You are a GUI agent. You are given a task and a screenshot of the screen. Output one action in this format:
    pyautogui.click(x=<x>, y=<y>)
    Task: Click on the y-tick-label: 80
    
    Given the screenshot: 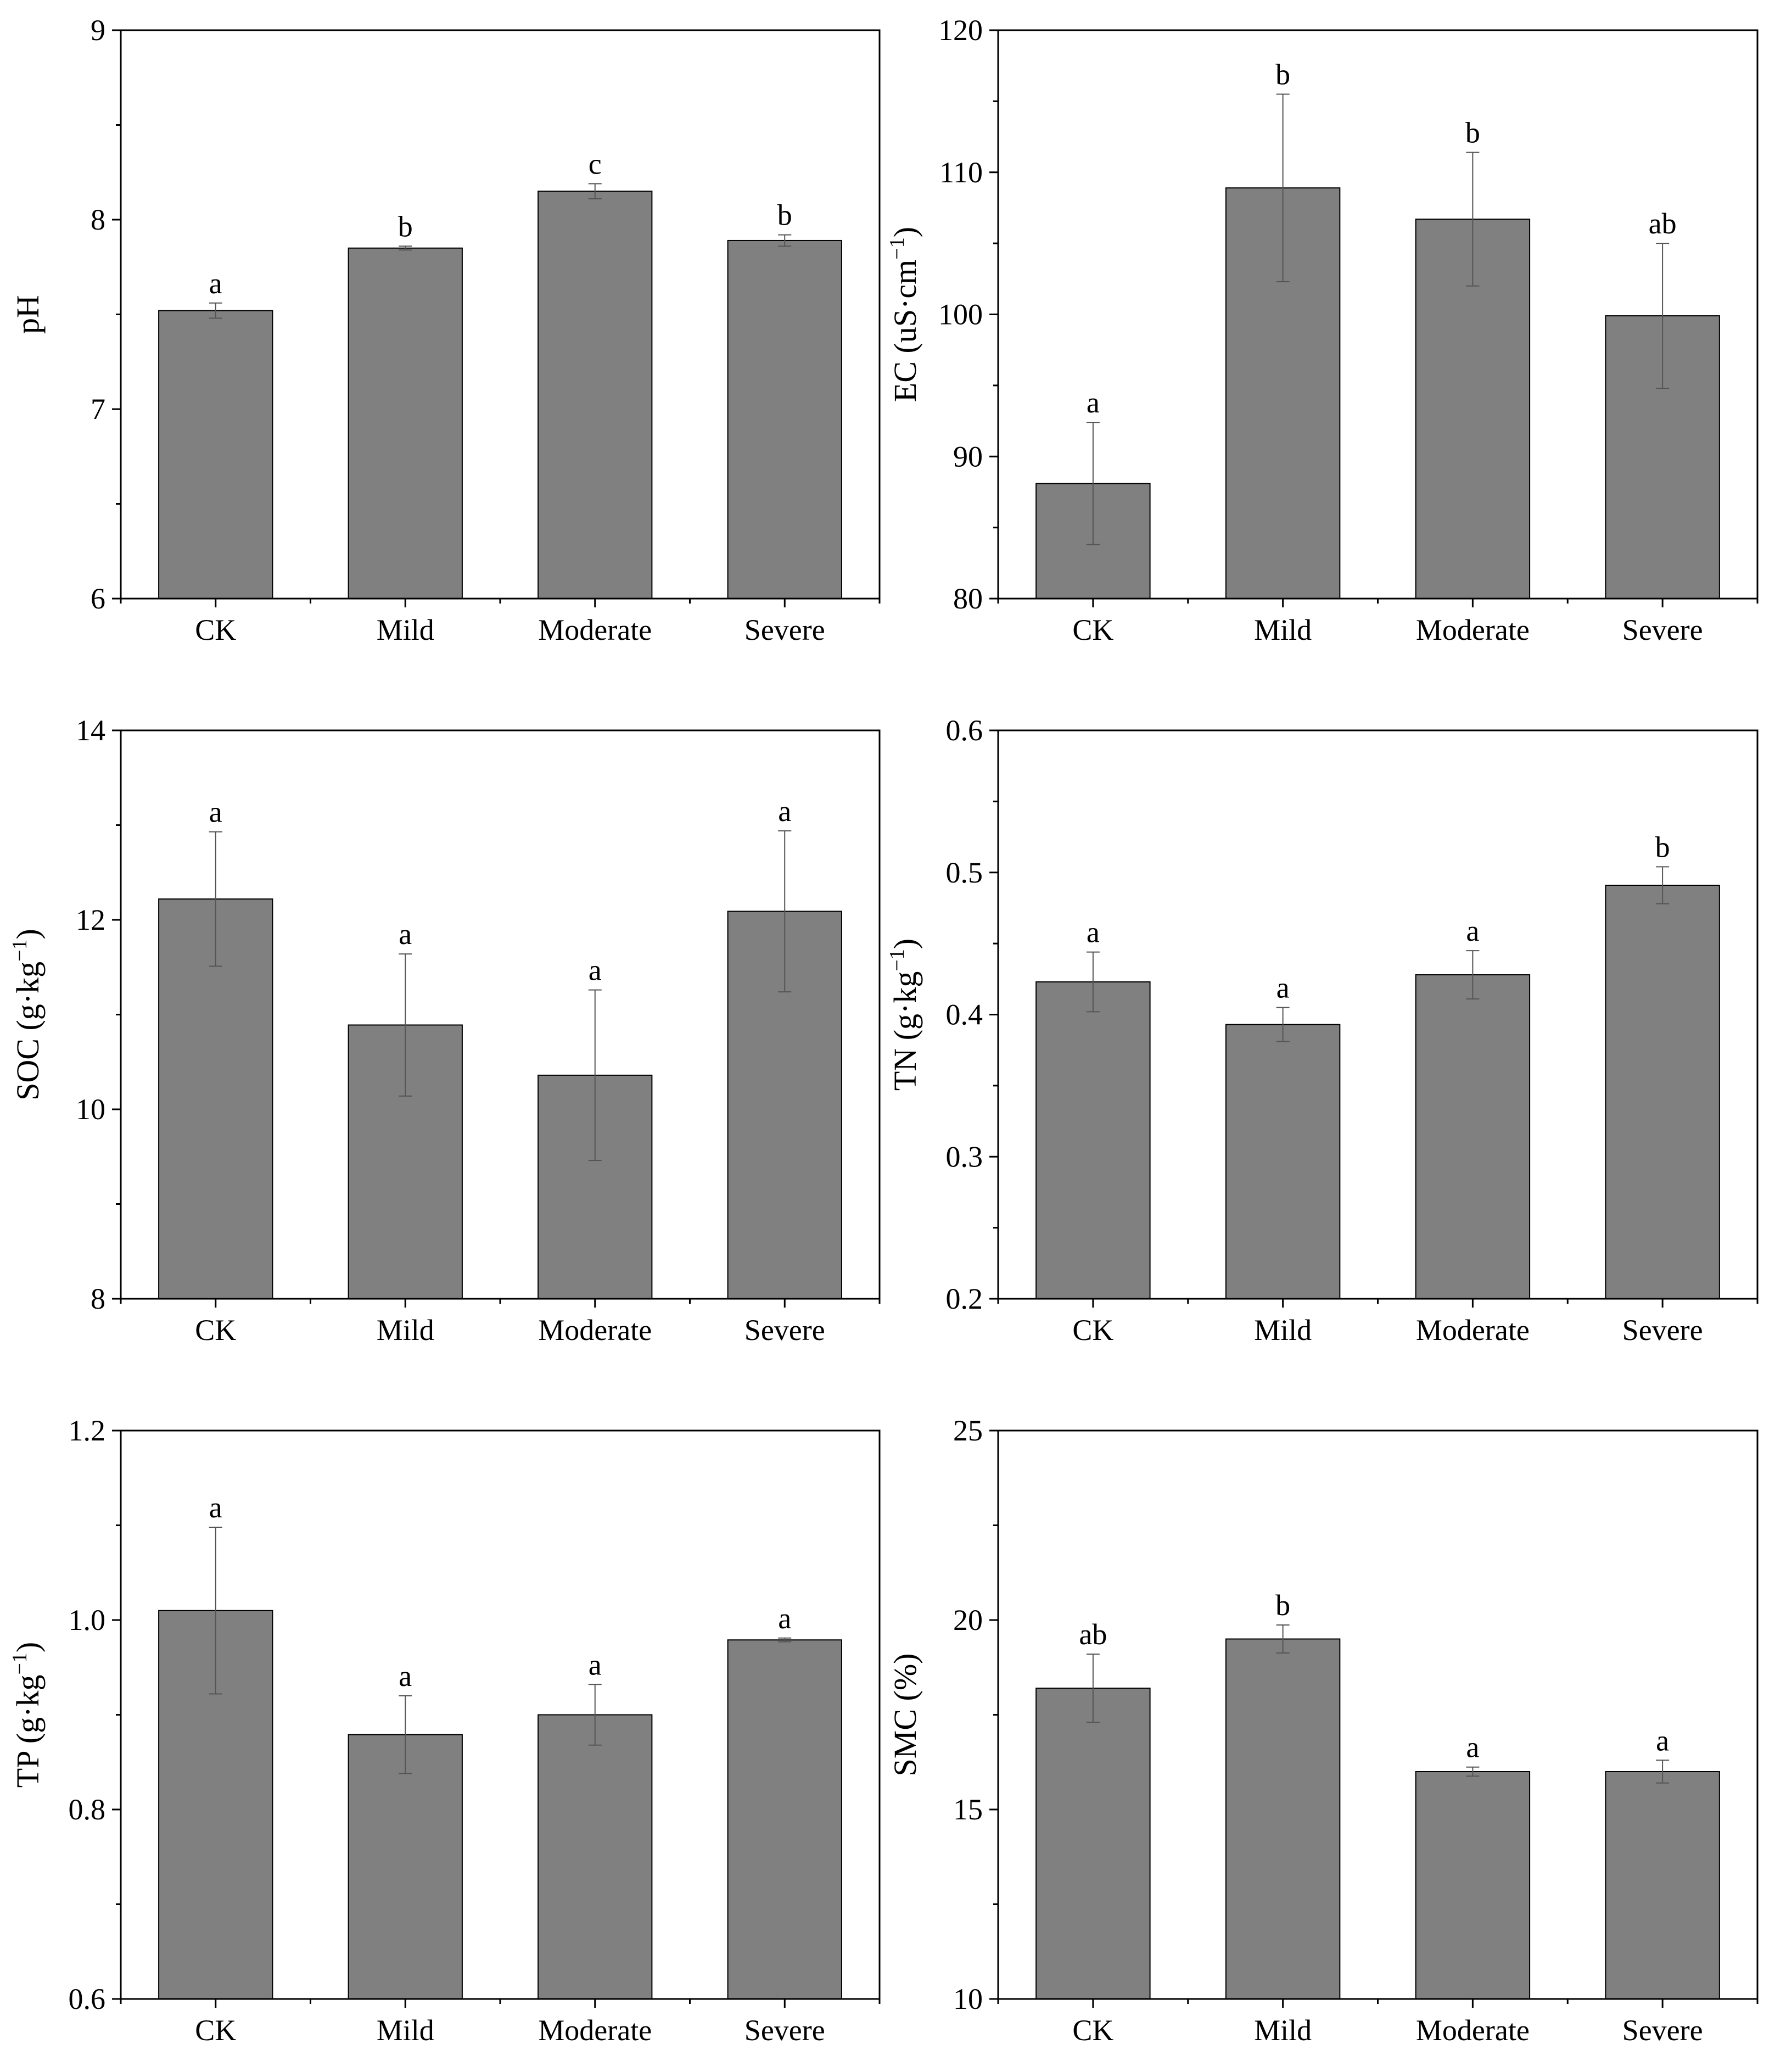 What is the action you would take?
    pyautogui.click(x=968, y=599)
    